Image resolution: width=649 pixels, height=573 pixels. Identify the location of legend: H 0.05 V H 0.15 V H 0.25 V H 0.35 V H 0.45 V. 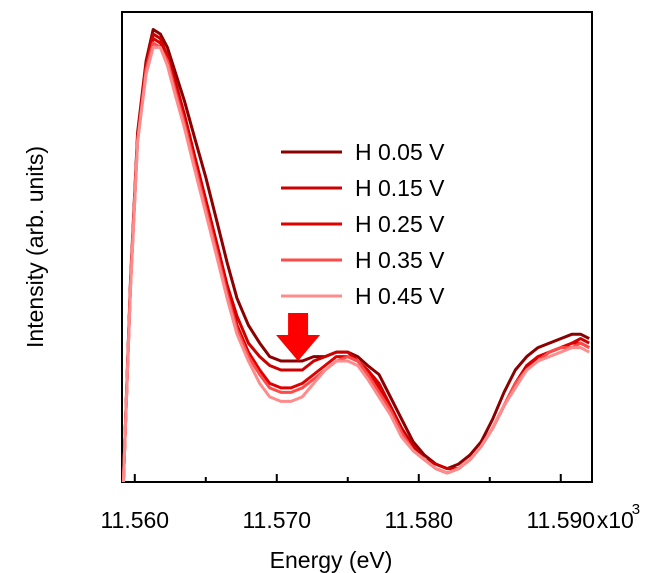
(363, 224).